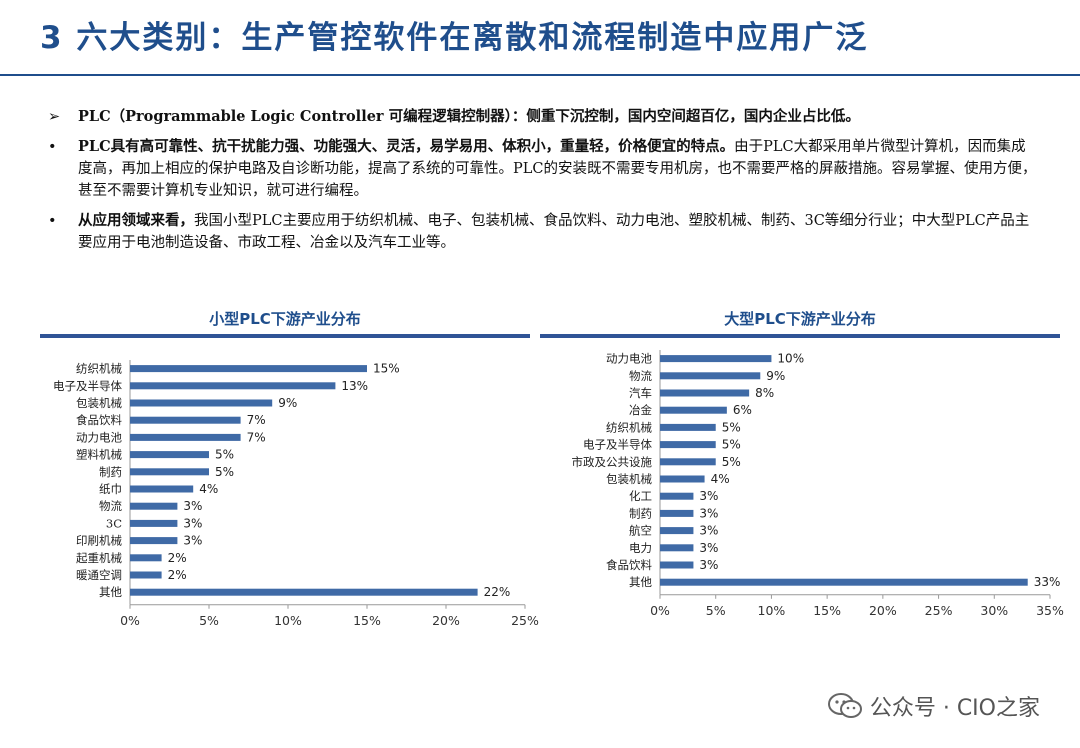 Image resolution: width=1080 pixels, height=748 pixels. I want to click on watermark: 公众号 · CIO之家, so click(933, 706).